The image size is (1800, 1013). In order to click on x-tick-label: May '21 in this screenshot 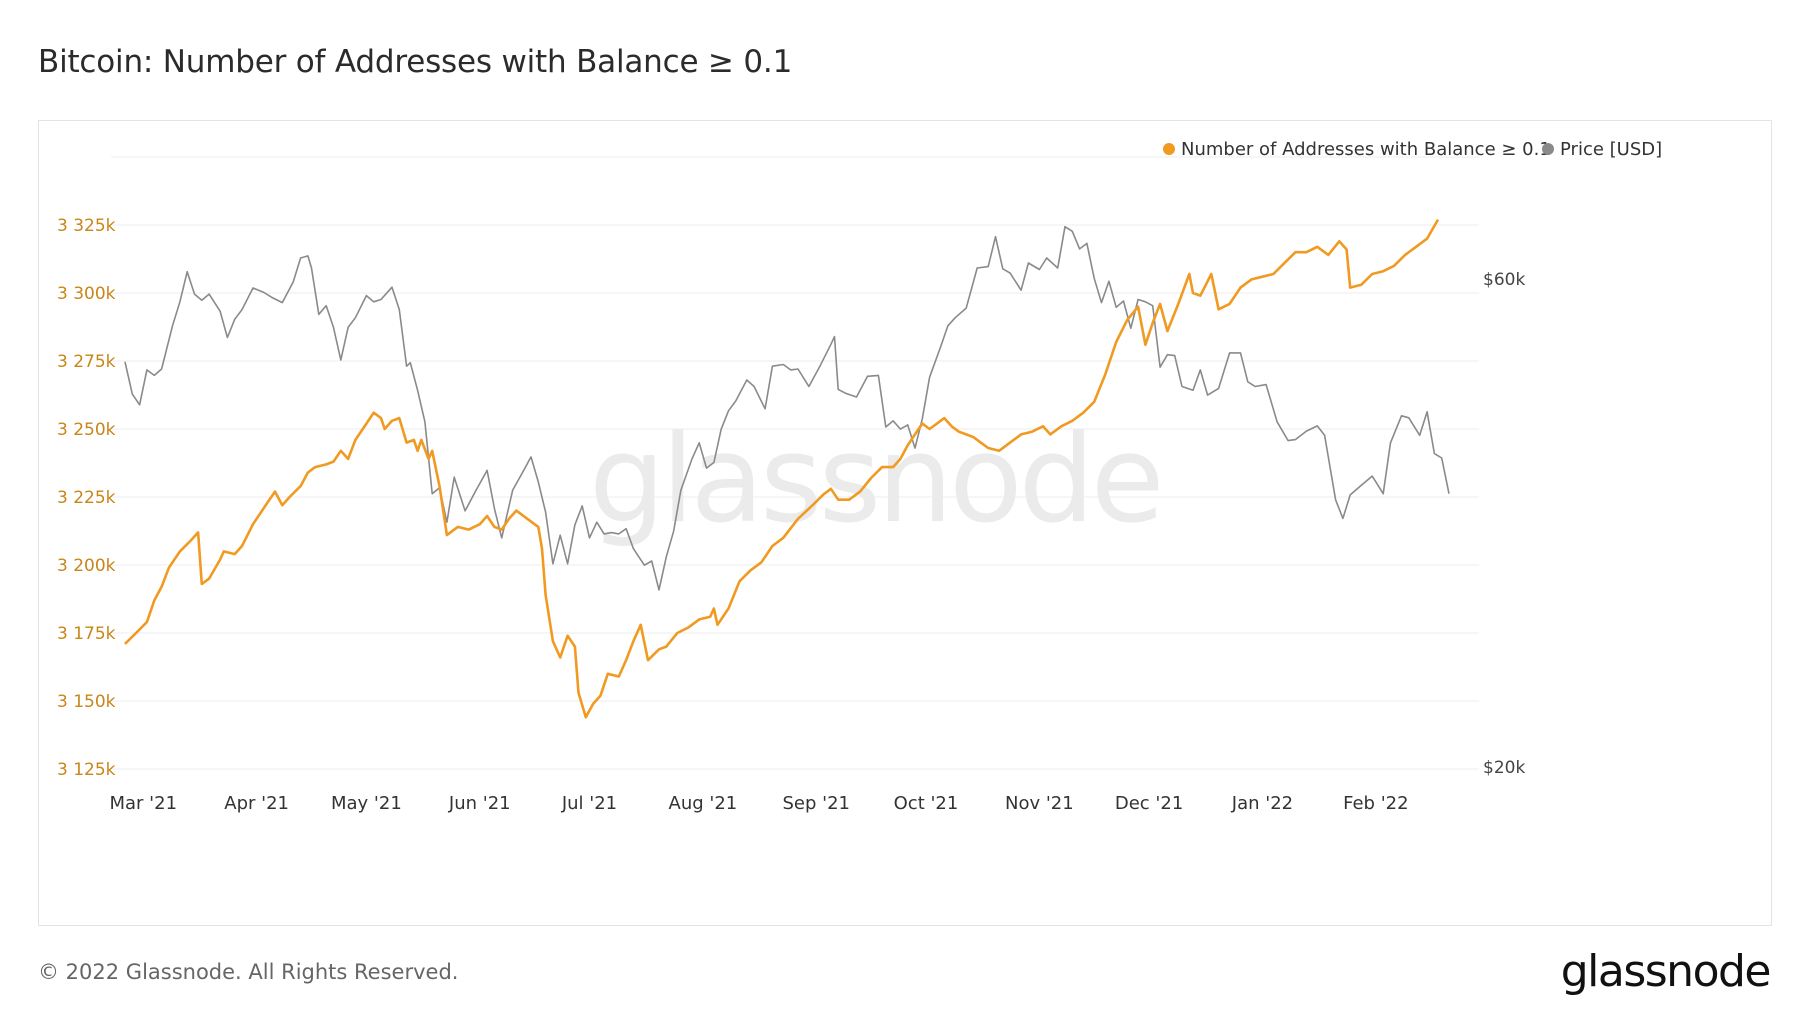, I will do `click(366, 803)`.